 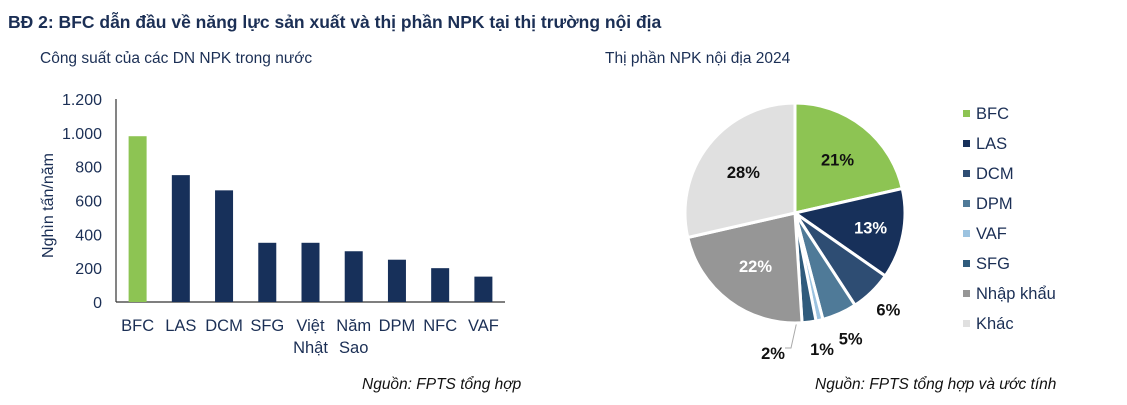 I want to click on y-axis-label: Nghìn tấn/năm, so click(x=48, y=205).